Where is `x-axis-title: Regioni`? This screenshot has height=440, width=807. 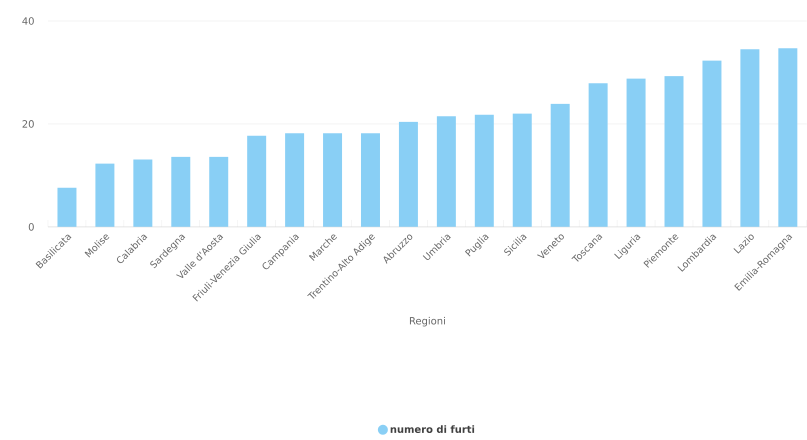
x-axis-title: Regioni is located at coordinates (427, 321).